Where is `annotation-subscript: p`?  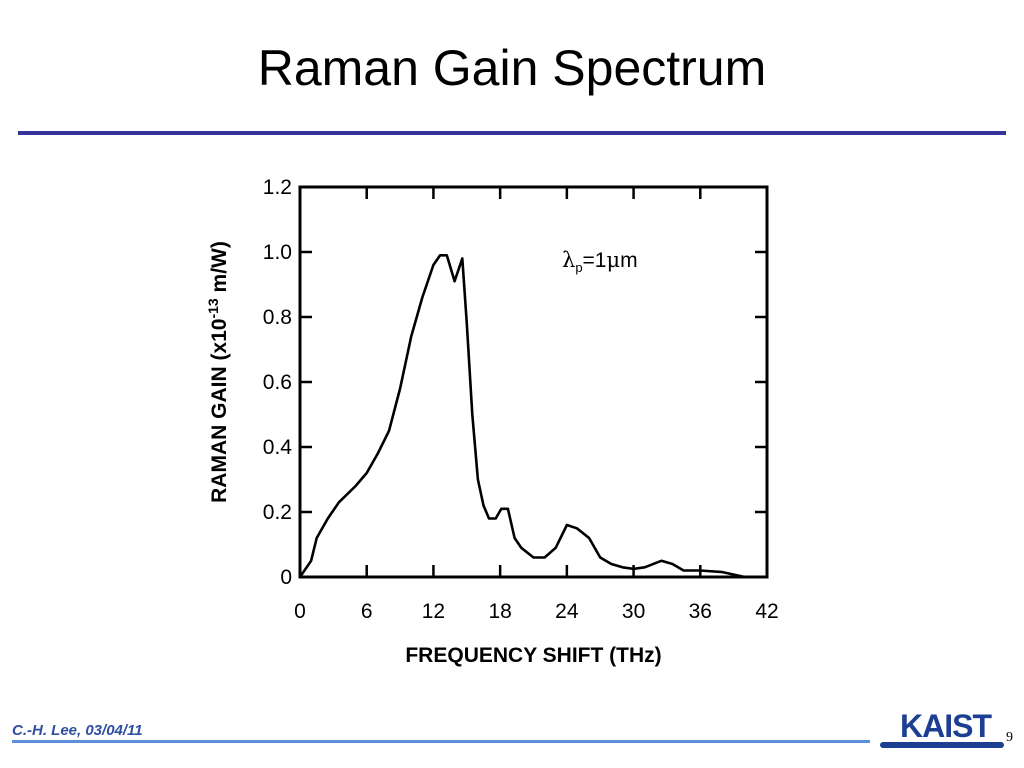 annotation-subscript: p is located at coordinates (578, 267).